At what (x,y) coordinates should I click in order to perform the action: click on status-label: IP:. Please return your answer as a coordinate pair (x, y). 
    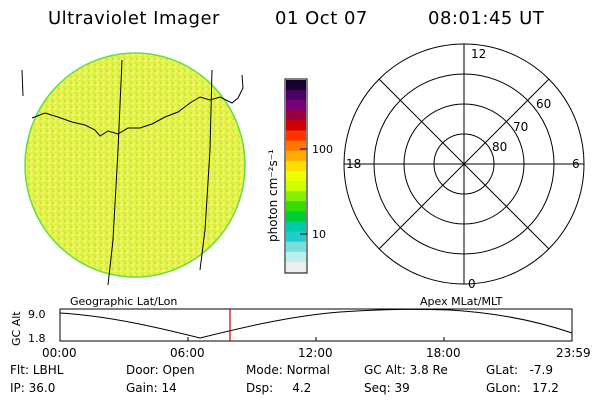
    Looking at the image, I should click on (17, 388).